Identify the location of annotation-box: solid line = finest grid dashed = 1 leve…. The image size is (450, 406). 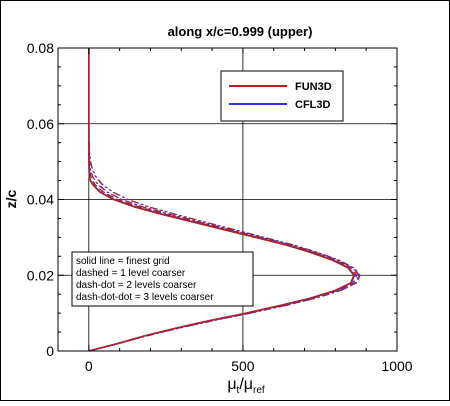
(162, 279).